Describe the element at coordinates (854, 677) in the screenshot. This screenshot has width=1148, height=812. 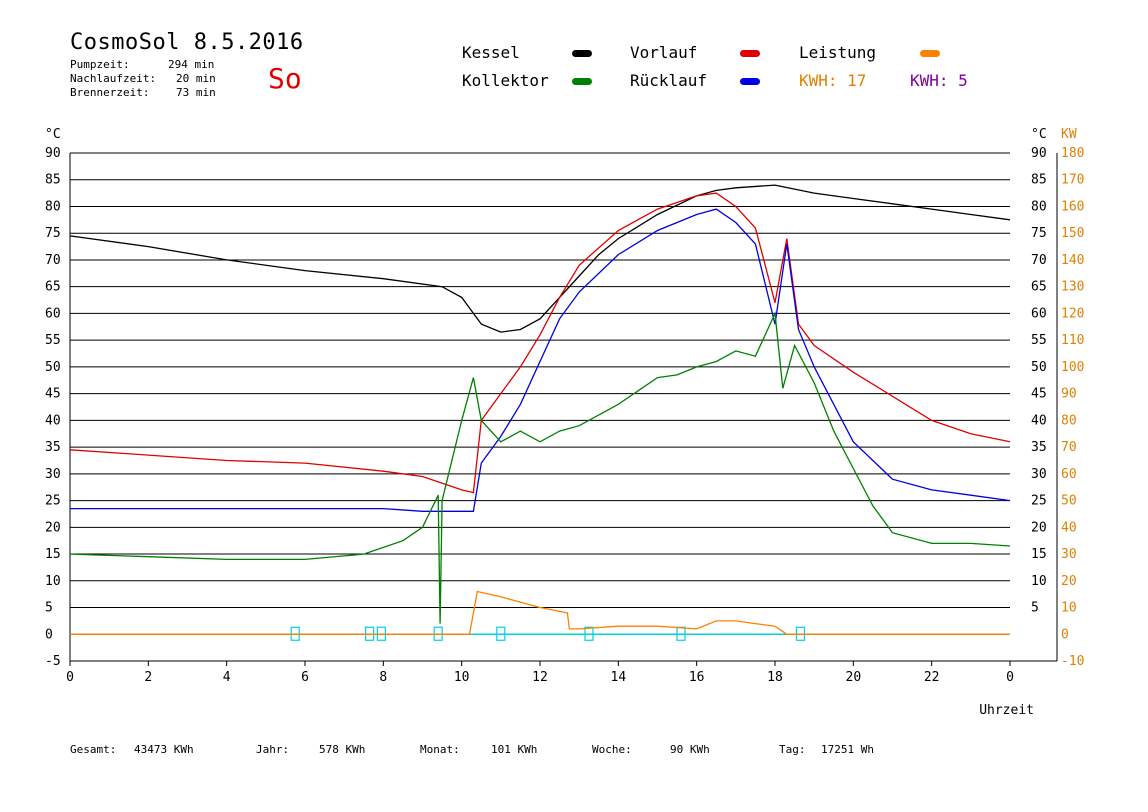
I see `x-tick-label: 20` at that location.